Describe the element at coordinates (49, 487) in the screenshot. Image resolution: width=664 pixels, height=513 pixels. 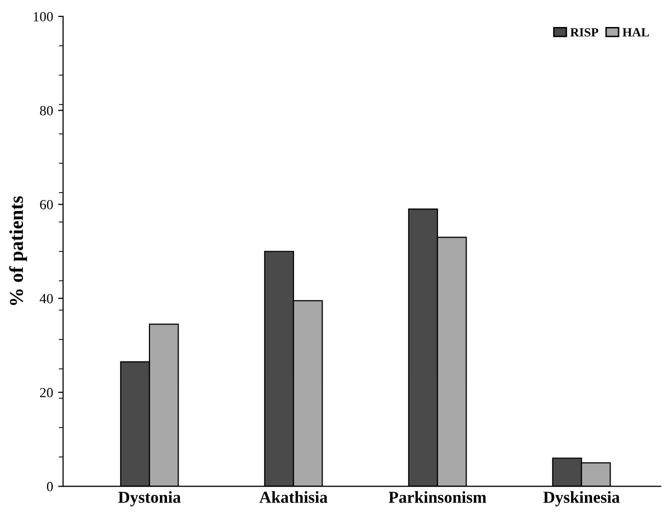
I see `y-tick-label: 0` at that location.